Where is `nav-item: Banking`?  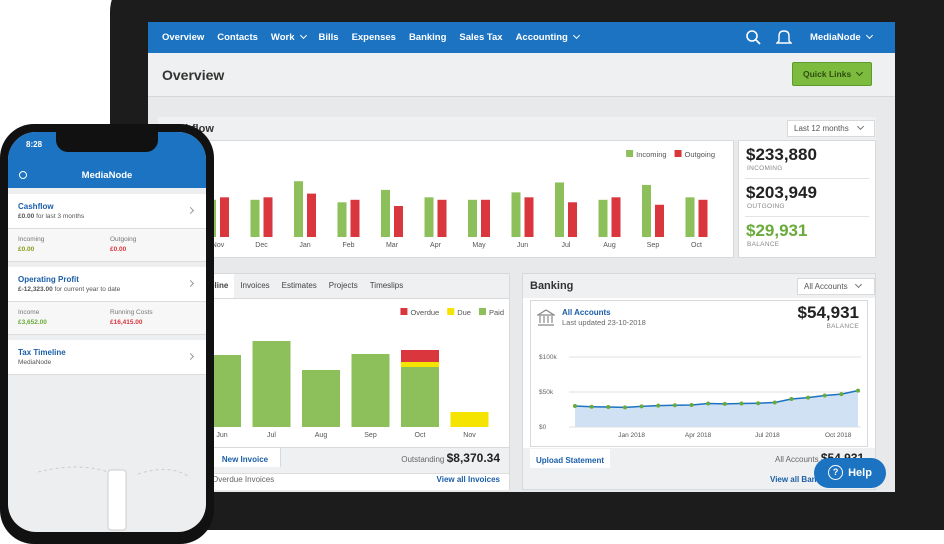 nav-item: Banking is located at coordinates (427, 37).